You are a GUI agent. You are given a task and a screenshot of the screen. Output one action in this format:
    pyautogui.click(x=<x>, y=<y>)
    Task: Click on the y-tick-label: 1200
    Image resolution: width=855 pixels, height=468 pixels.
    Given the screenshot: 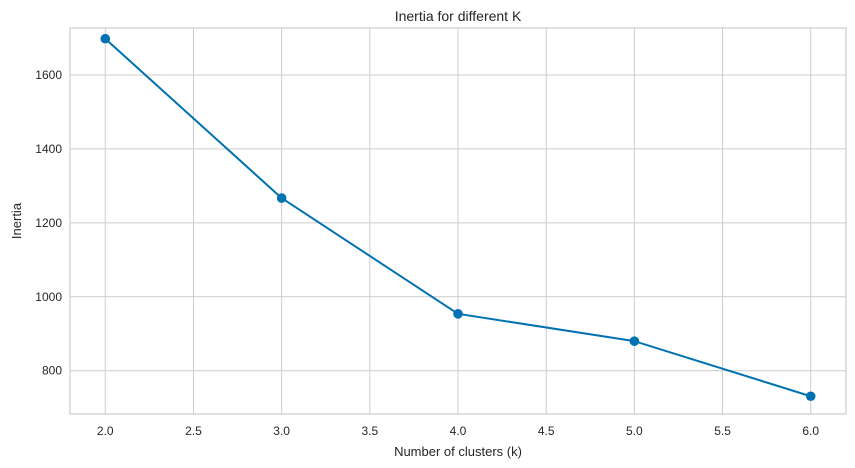 What is the action you would take?
    pyautogui.click(x=48, y=223)
    